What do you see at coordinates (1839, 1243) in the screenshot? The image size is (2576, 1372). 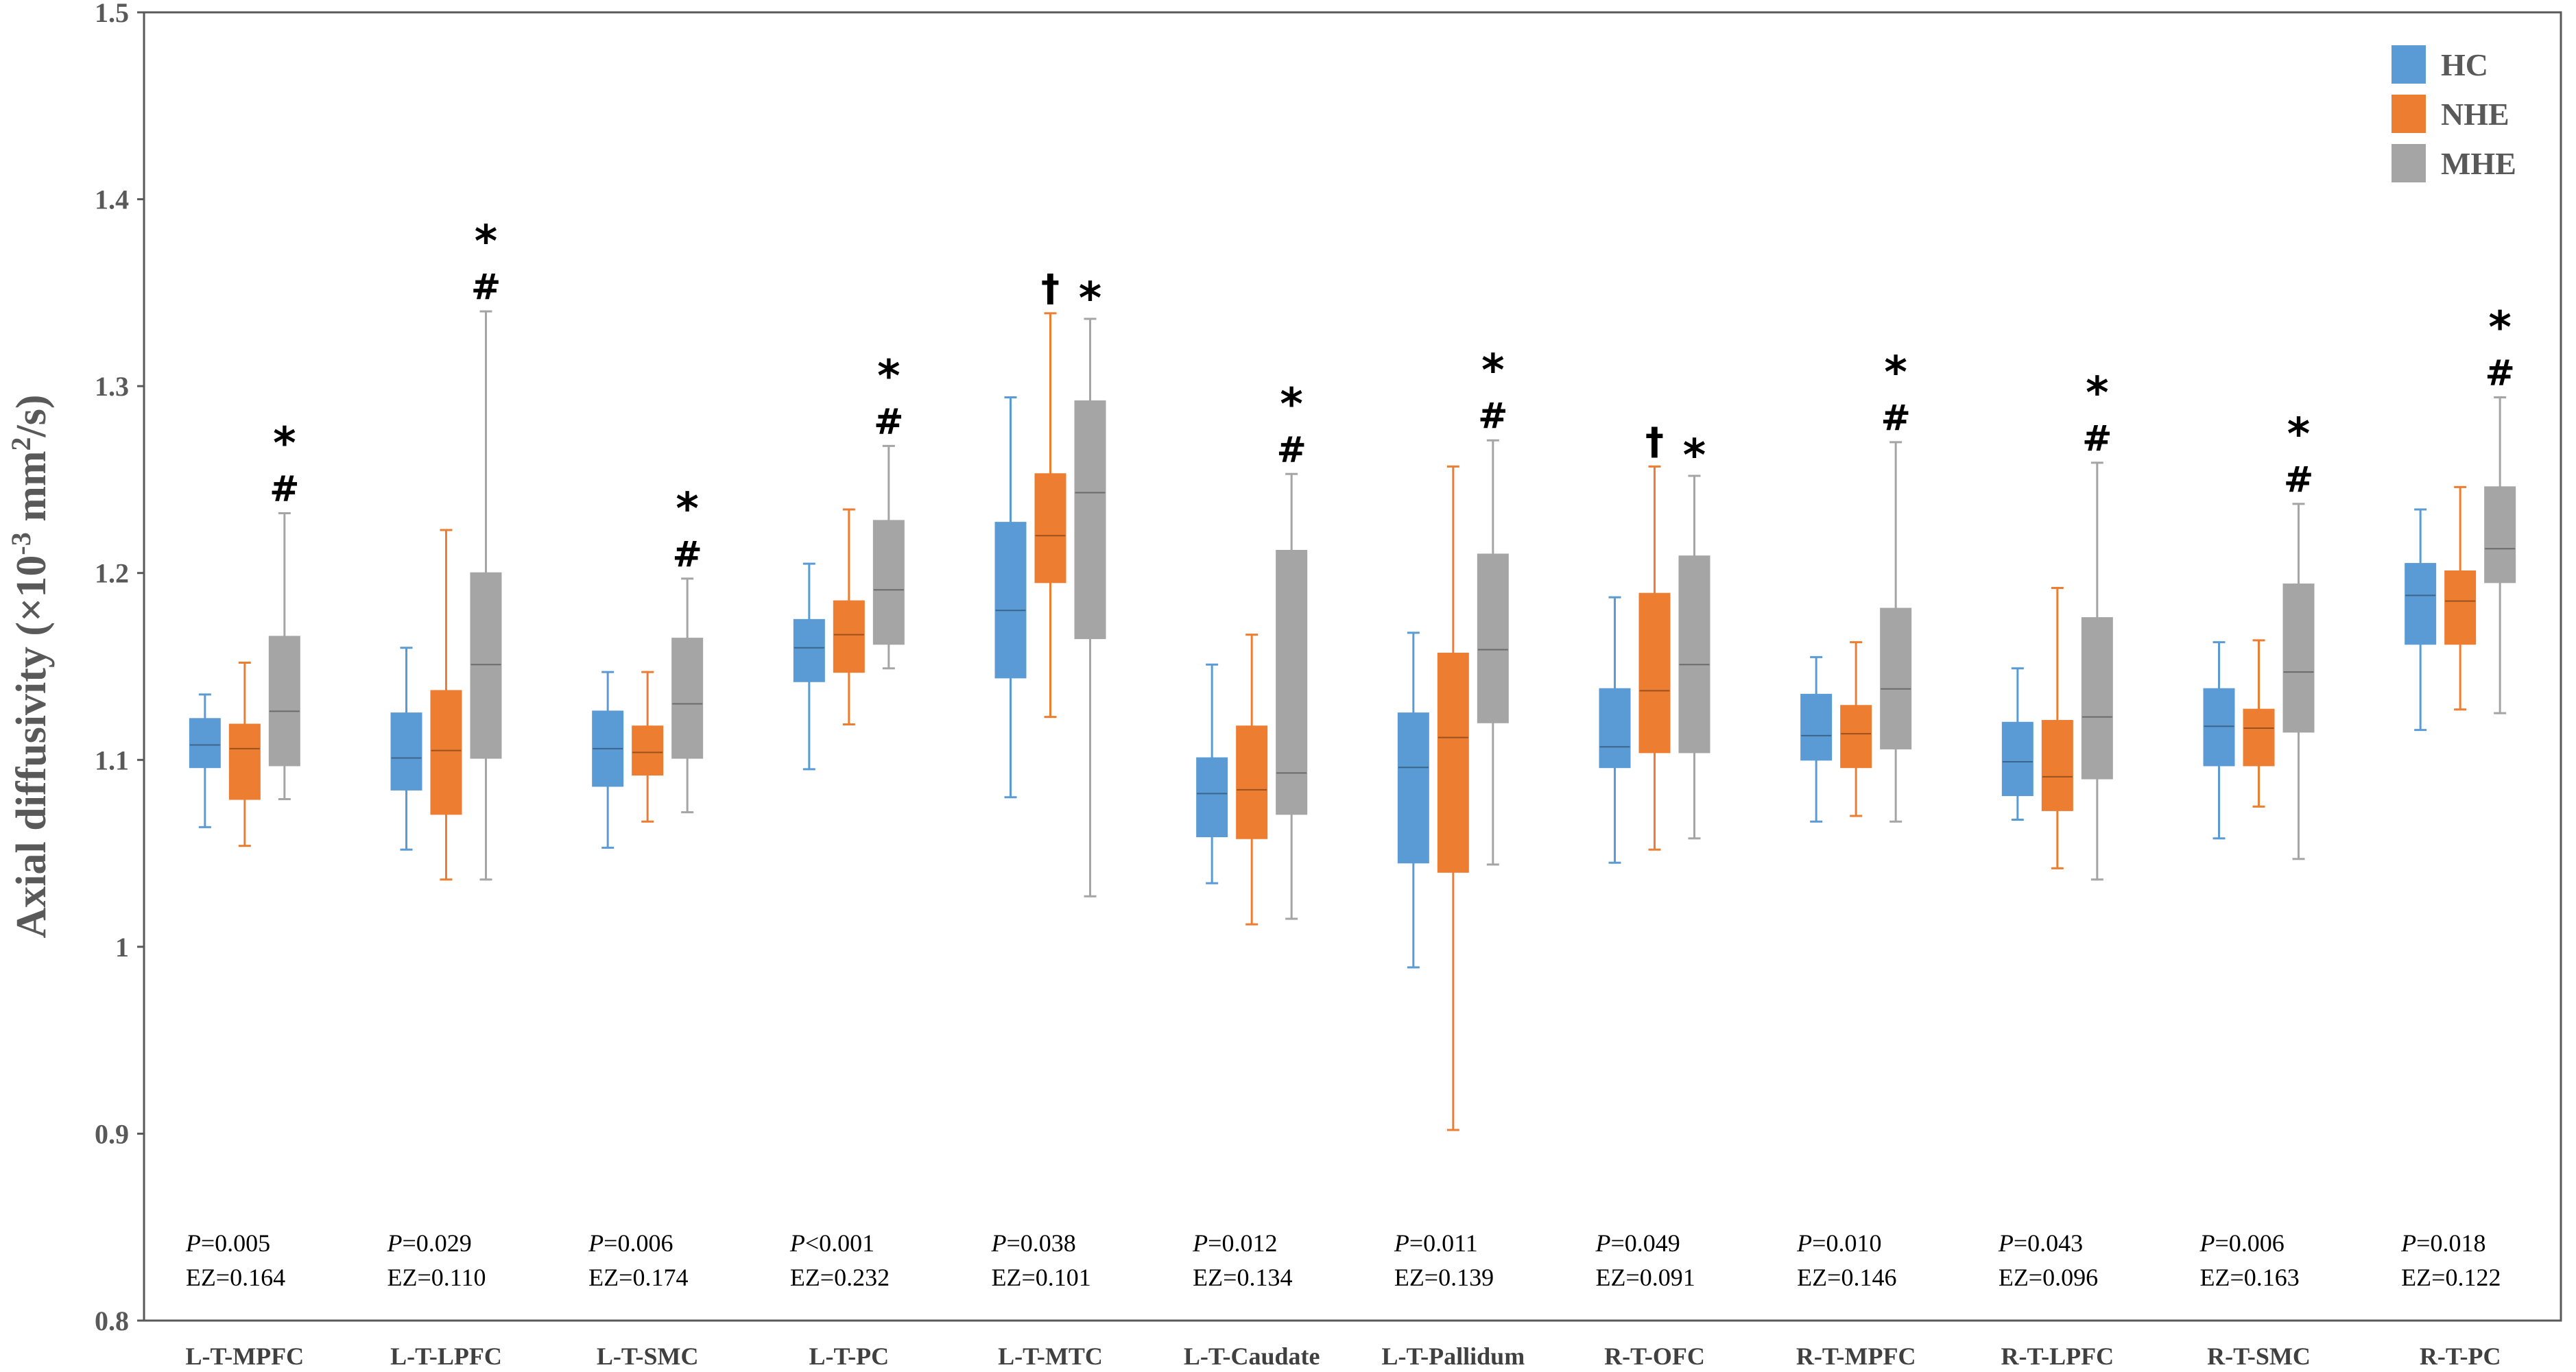 I see `p-value: P=0.010` at bounding box center [1839, 1243].